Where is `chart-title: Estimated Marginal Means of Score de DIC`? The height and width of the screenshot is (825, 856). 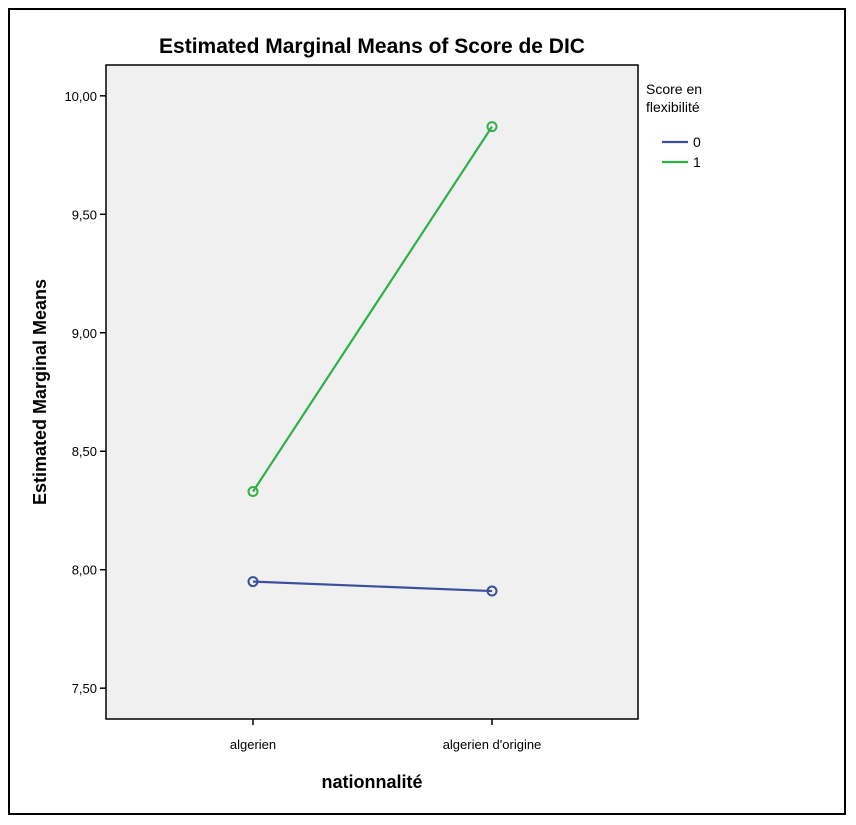 chart-title: Estimated Marginal Means of Score de DIC is located at coordinates (372, 46).